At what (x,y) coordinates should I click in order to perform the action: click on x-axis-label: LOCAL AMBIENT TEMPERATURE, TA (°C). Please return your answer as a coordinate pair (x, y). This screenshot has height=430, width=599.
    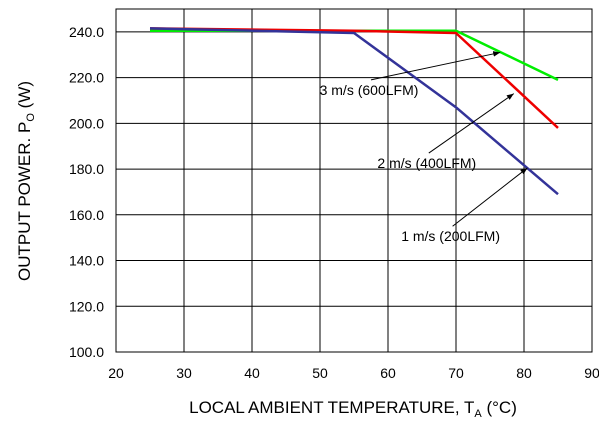
    Looking at the image, I should click on (353, 409).